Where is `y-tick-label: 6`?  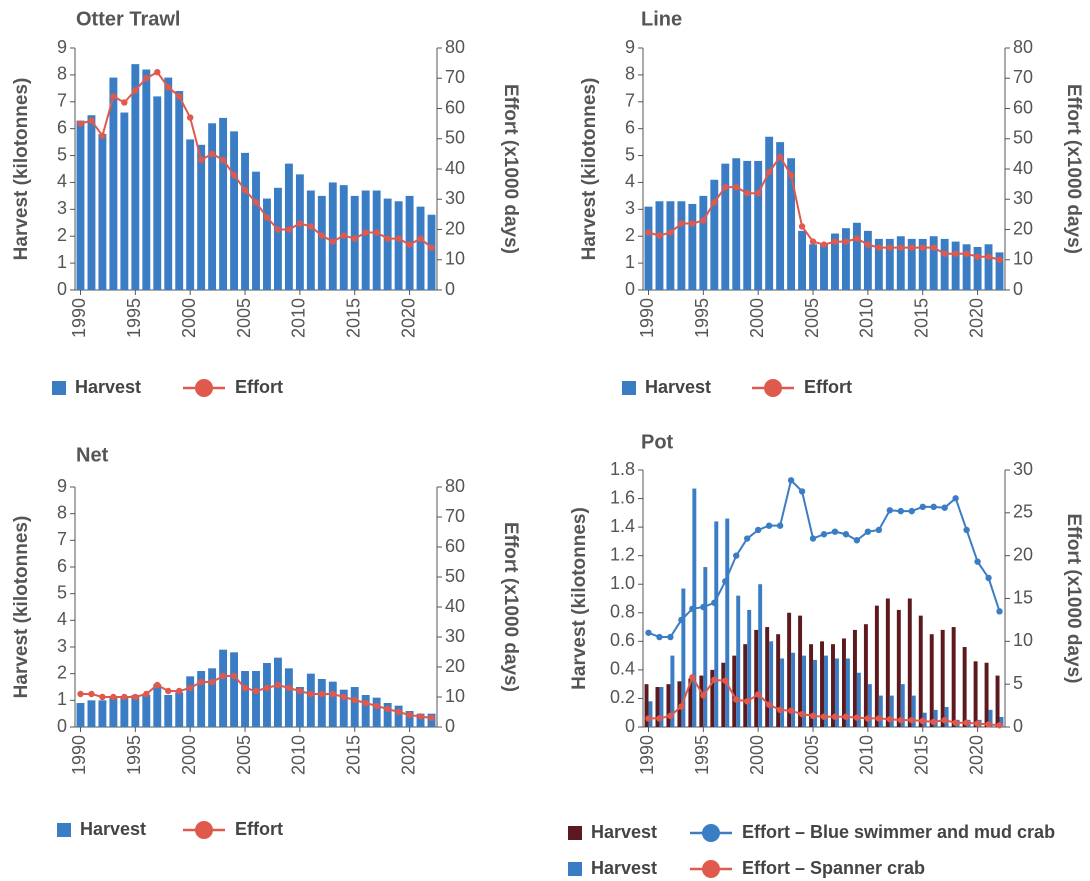 y-tick-label: 6 is located at coordinates (62, 127).